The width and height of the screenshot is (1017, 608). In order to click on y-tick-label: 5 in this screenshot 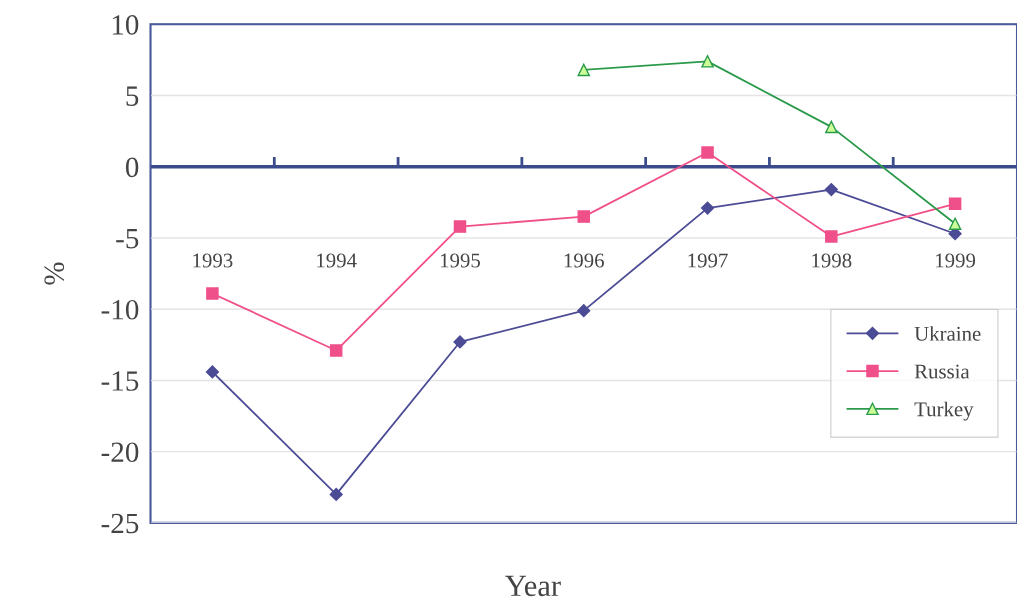, I will do `click(132, 96)`.